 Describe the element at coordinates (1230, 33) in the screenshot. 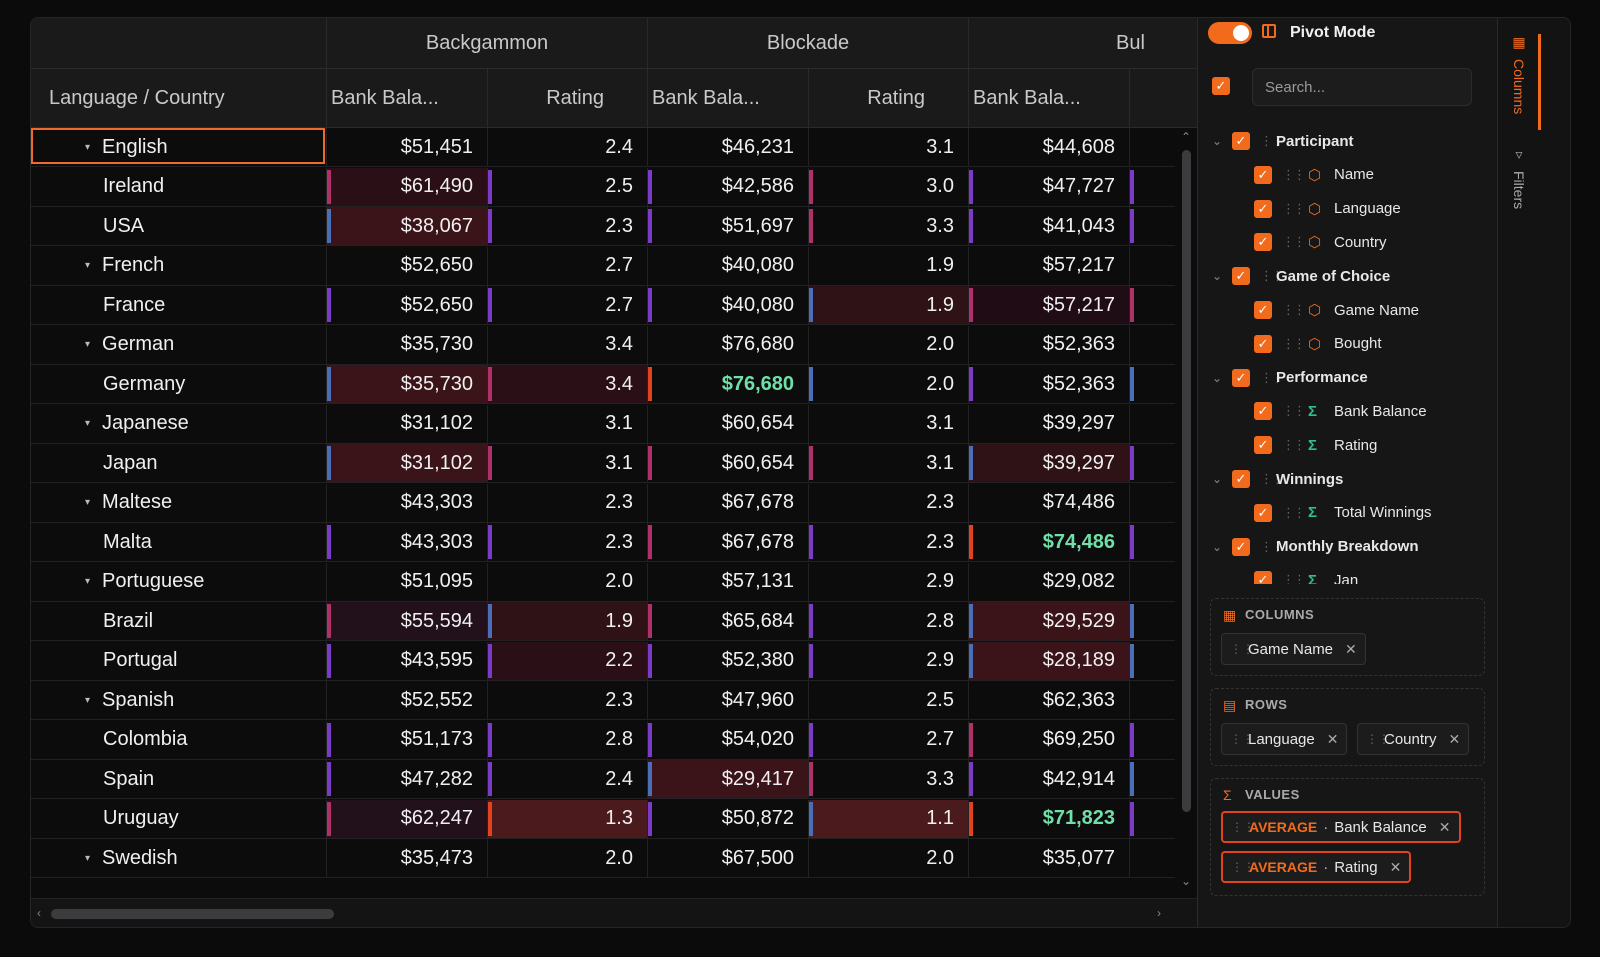

I see `pivot-mode-toggle` at that location.